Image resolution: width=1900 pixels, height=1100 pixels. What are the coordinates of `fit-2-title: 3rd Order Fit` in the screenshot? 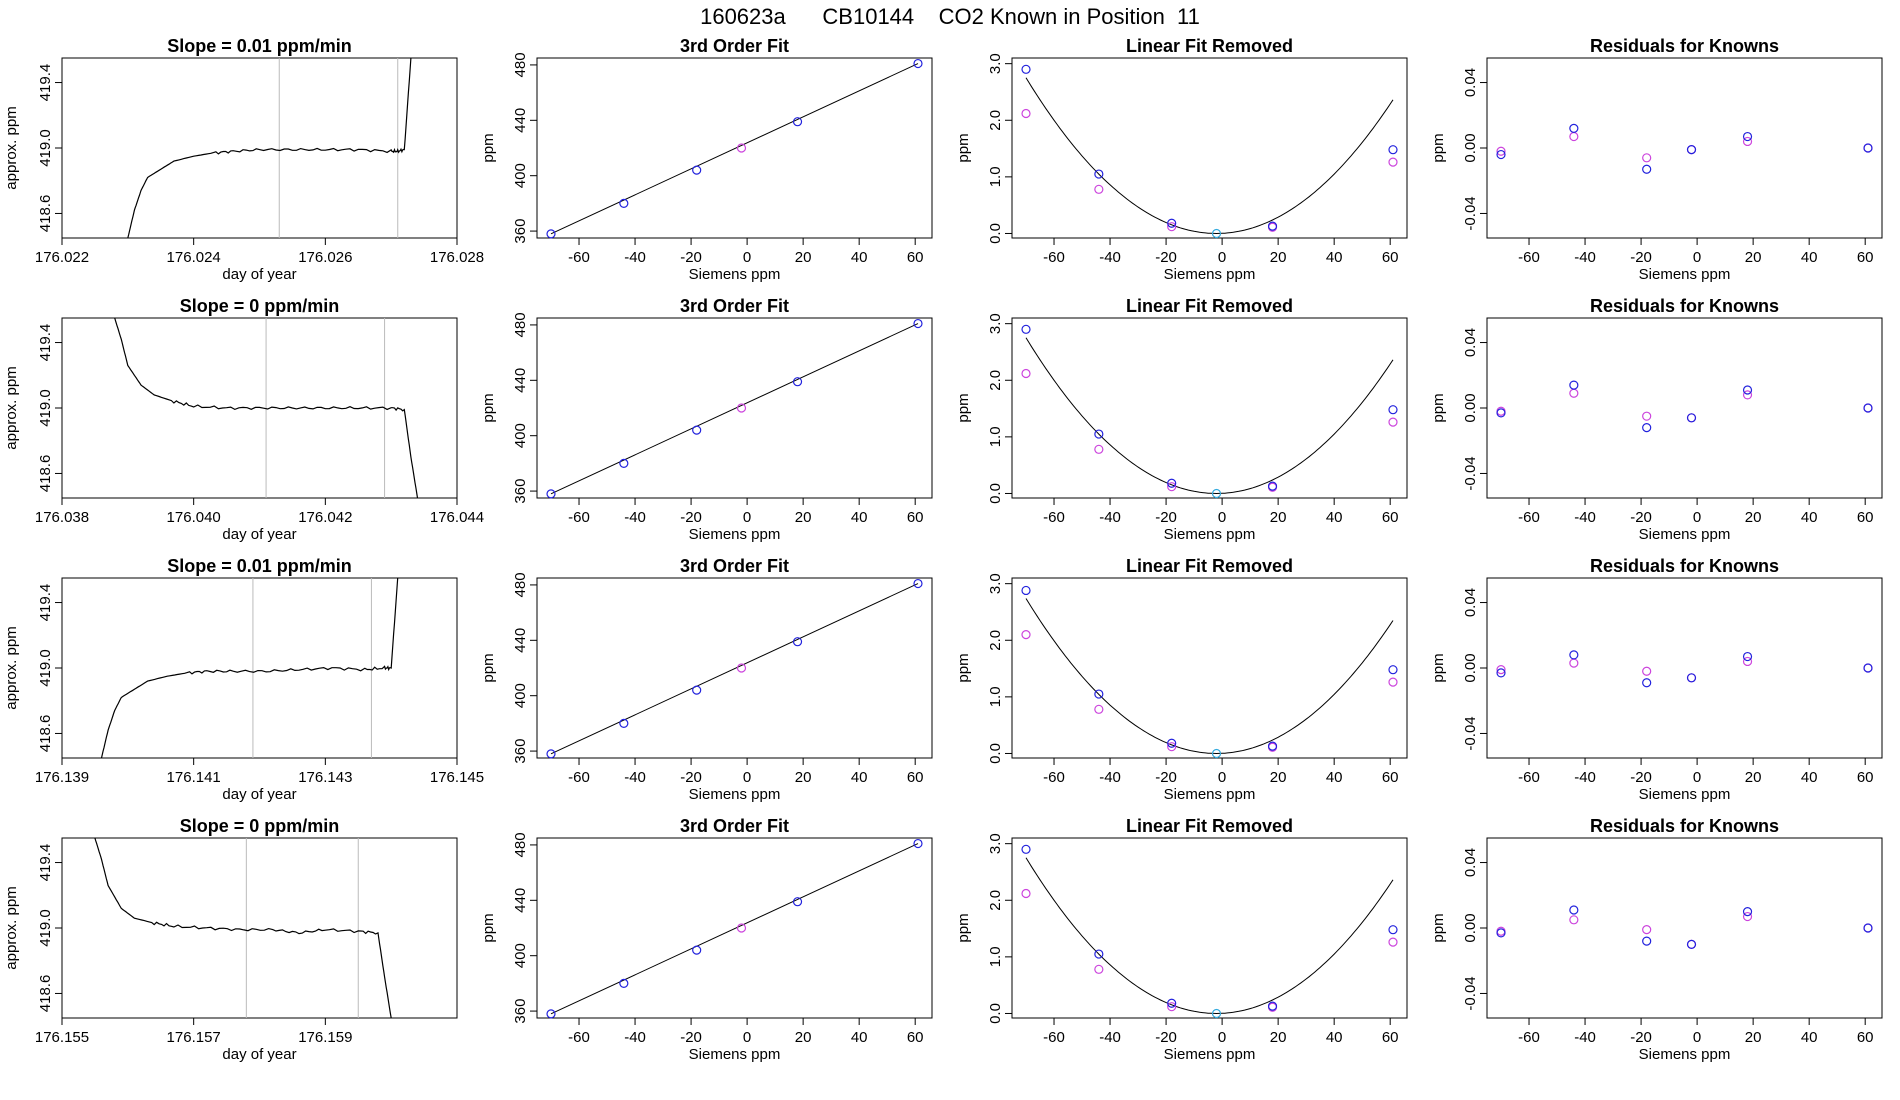 It's located at (734, 306).